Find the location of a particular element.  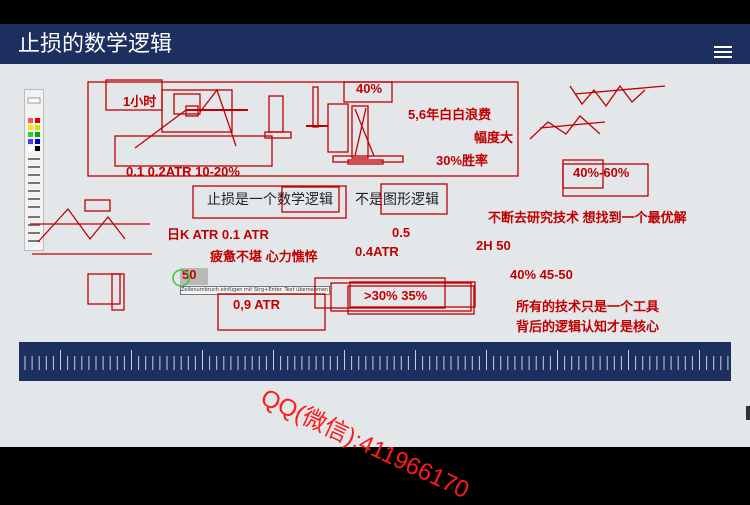

annotation-04atr: 0.4ATR is located at coordinates (377, 251).